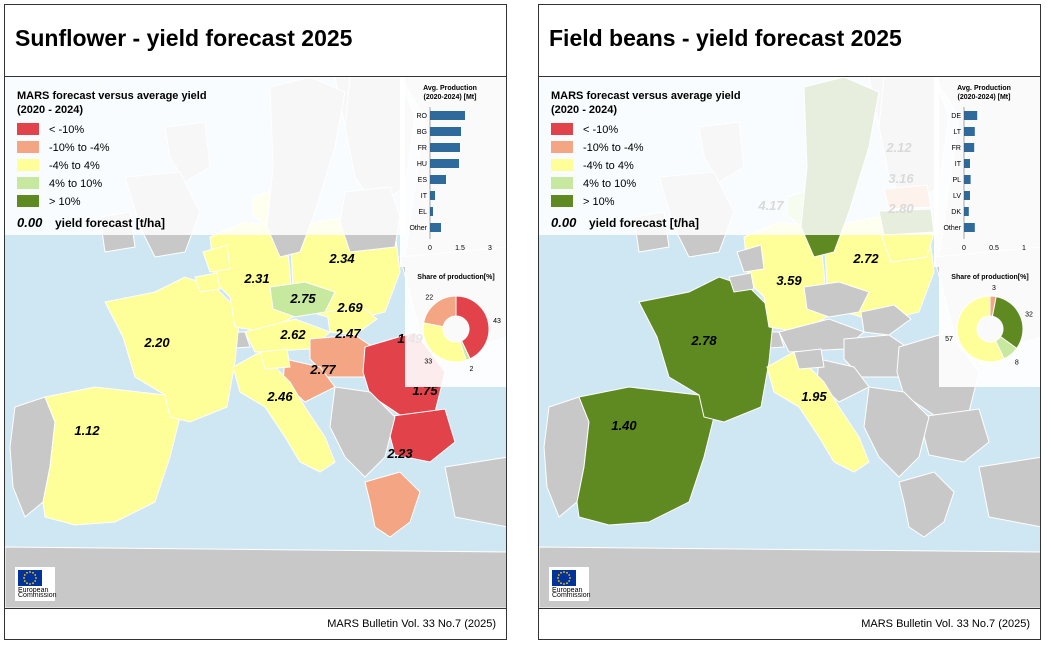 The image size is (1051, 652). Describe the element at coordinates (926, 504) in the screenshot. I see `region-el` at that location.